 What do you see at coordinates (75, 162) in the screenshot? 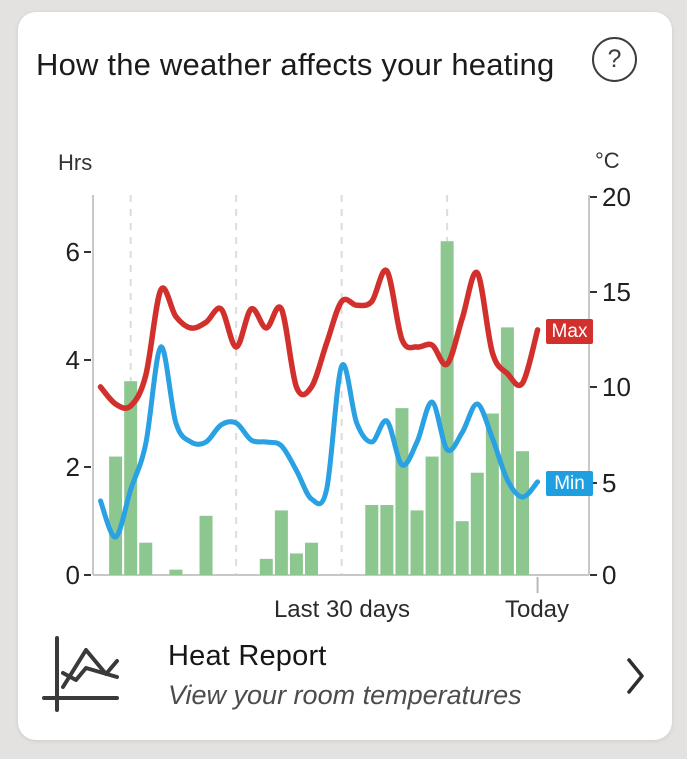
I see `left-axis-unit: Hrs` at bounding box center [75, 162].